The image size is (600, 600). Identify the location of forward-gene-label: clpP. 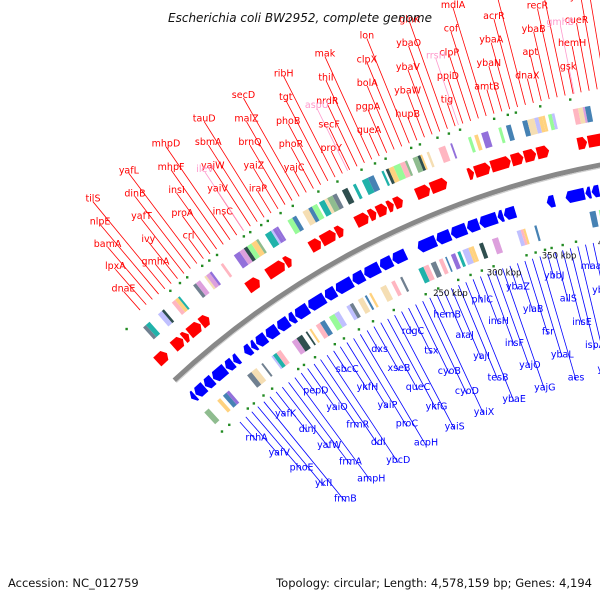
(449, 52).